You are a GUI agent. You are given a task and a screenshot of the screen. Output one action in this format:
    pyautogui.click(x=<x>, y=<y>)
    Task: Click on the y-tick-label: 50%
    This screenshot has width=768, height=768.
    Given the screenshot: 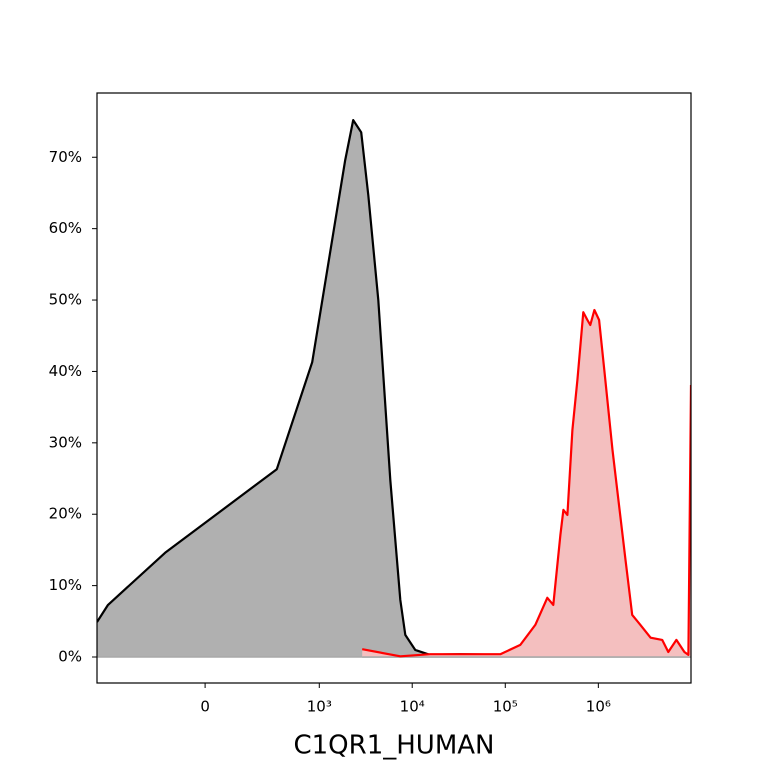 What is the action you would take?
    pyautogui.click(x=65, y=300)
    